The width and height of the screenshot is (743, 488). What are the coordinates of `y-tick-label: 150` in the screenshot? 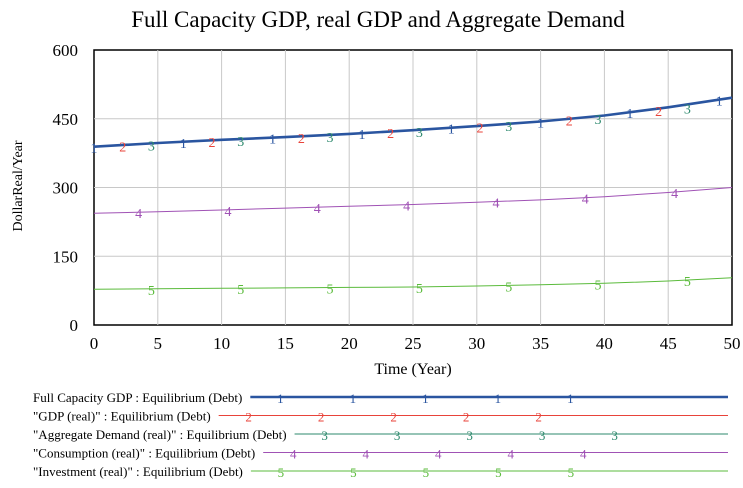 It's located at (66, 256).